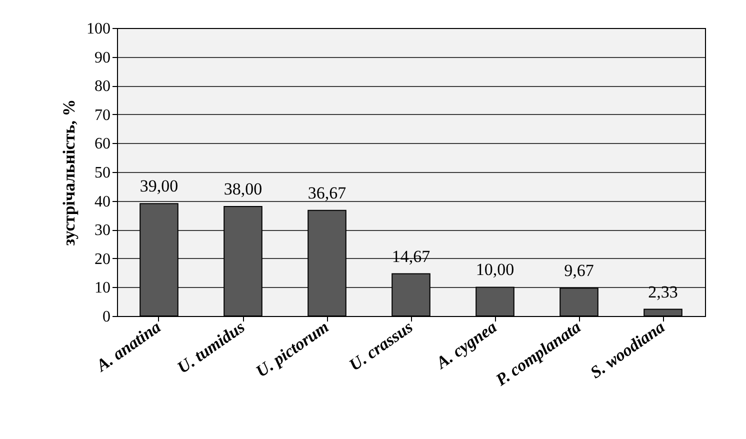  What do you see at coordinates (327, 192) in the screenshot?
I see `data-label: 36,67` at bounding box center [327, 192].